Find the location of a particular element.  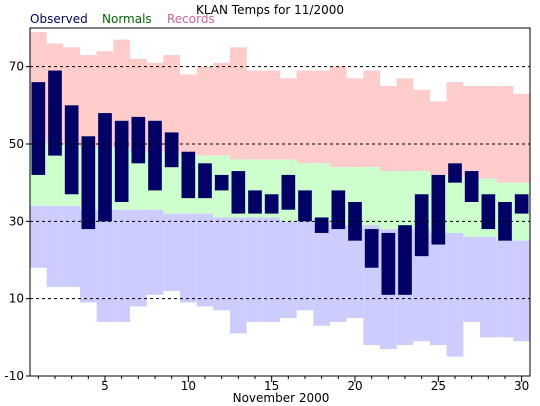

y-tick-label-50: 50 is located at coordinates (16, 144).